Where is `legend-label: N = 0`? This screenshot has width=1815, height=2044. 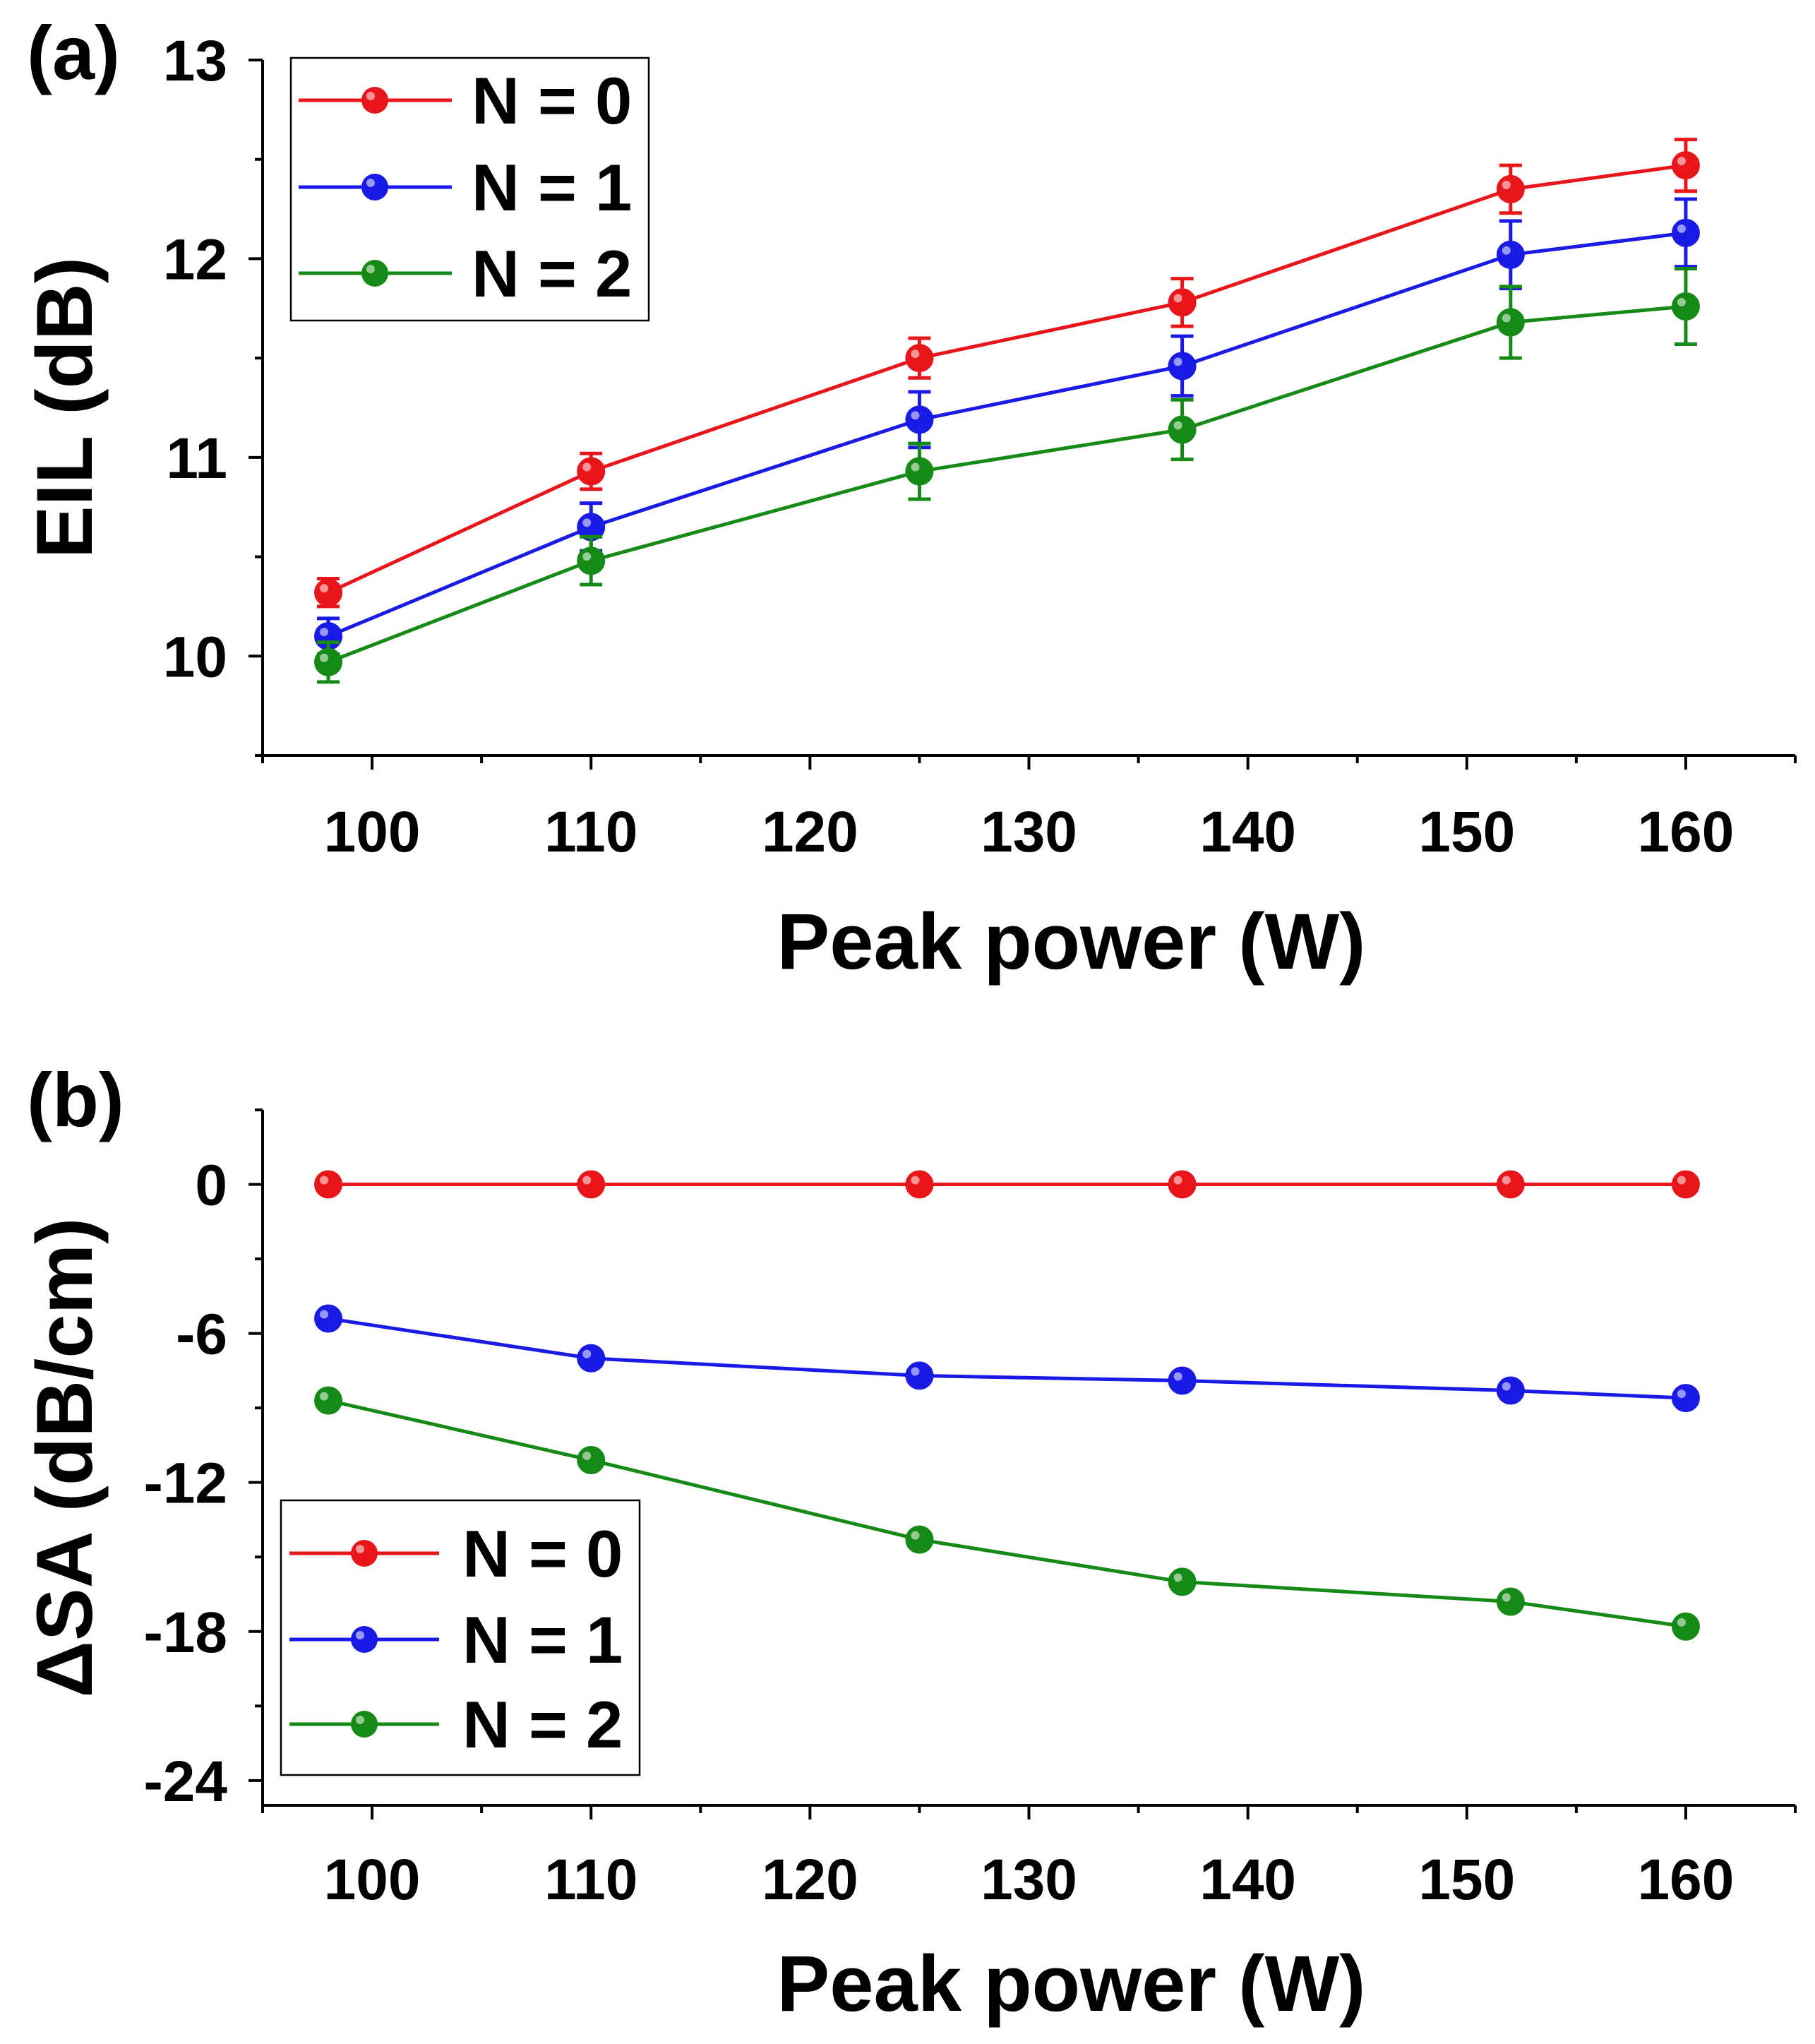
legend-label: N = 0 is located at coordinates (542, 1554).